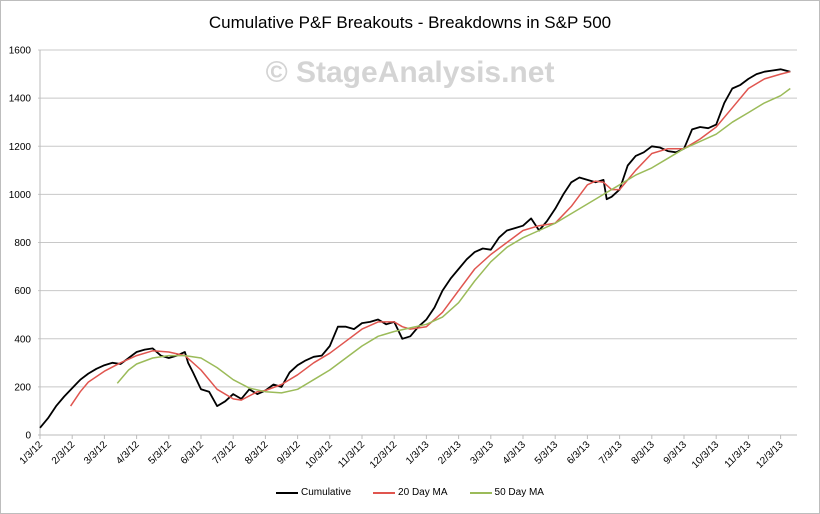 The width and height of the screenshot is (820, 514). What do you see at coordinates (225, 453) in the screenshot?
I see `x-tick-label: 7/3/12` at bounding box center [225, 453].